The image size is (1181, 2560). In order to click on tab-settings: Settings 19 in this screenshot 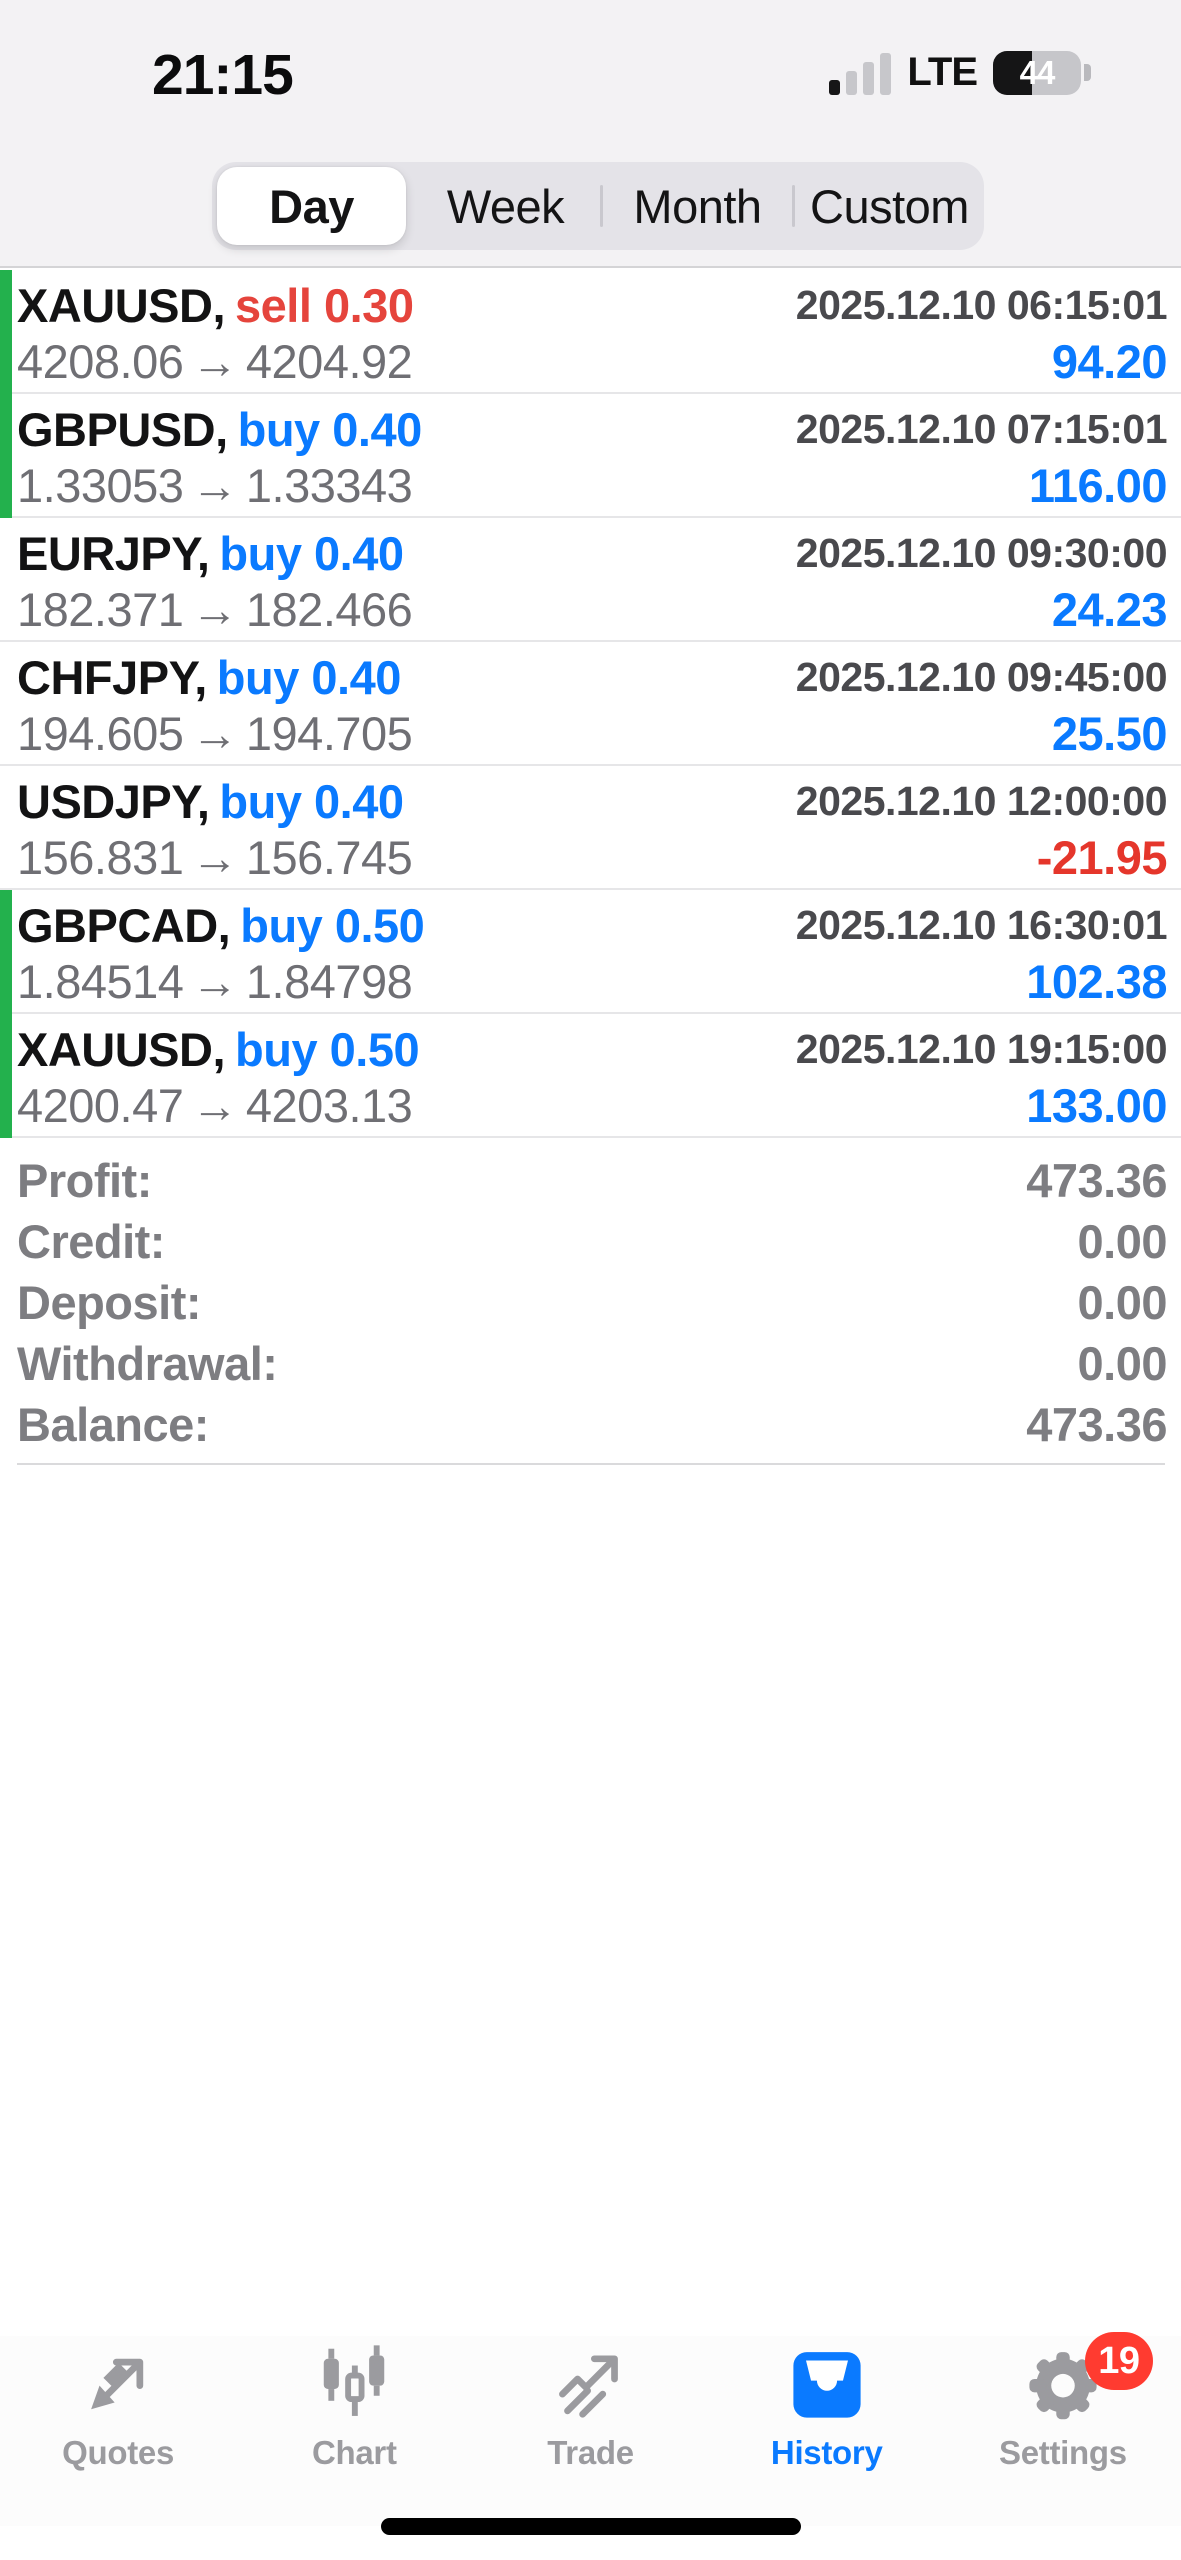, I will do `click(1063, 2429)`.